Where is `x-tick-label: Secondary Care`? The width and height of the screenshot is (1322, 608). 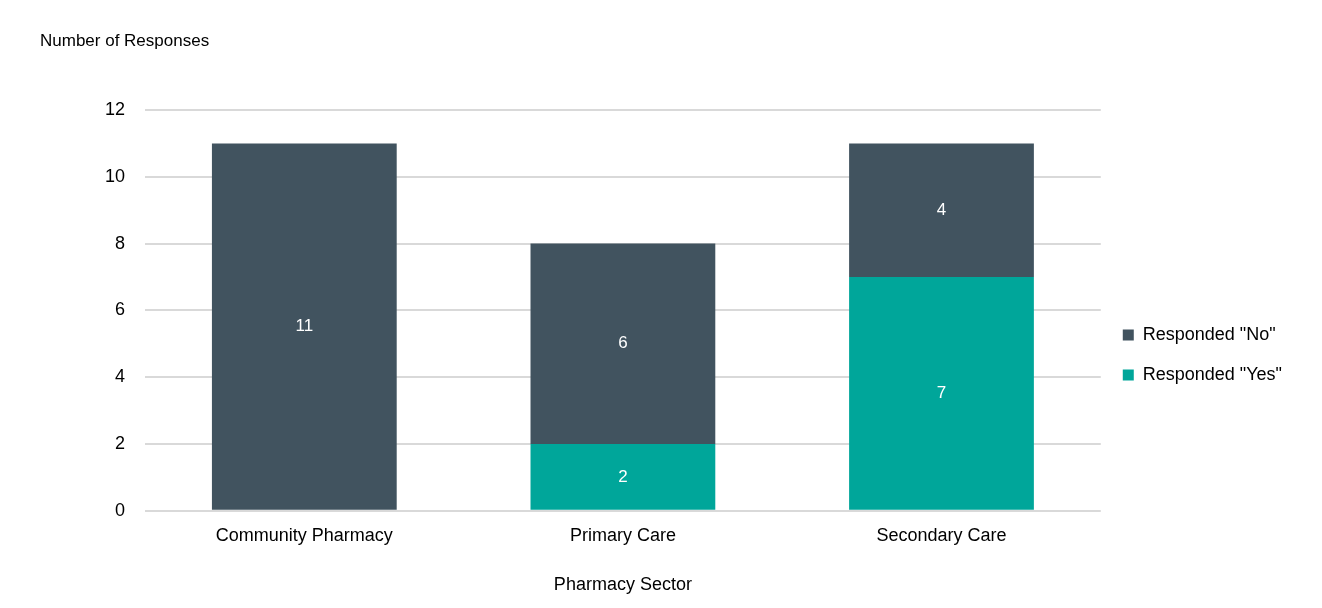 x-tick-label: Secondary Care is located at coordinates (941, 534).